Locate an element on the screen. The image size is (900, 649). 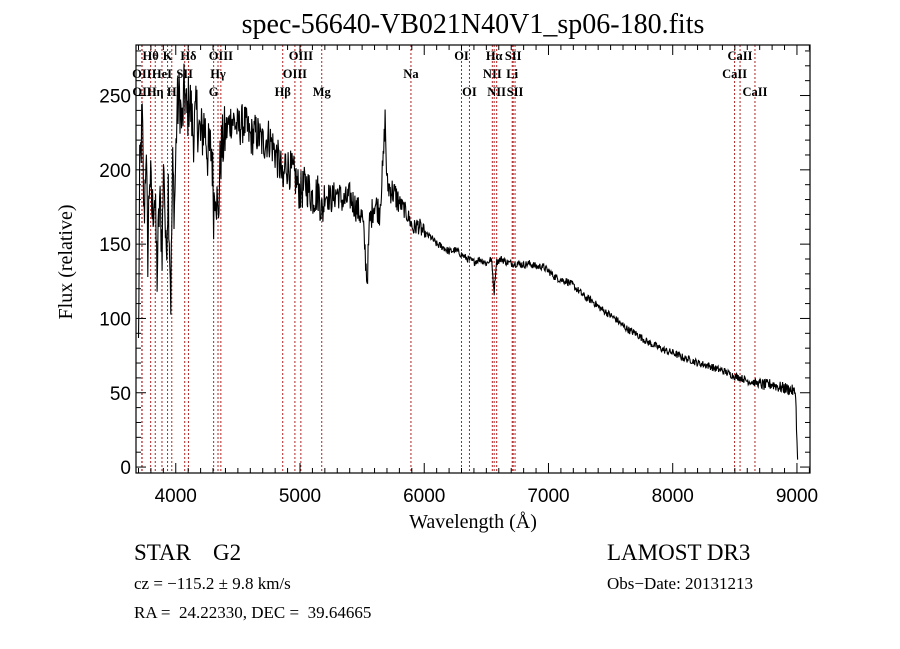
line-marker-label: H is located at coordinates (172, 92).